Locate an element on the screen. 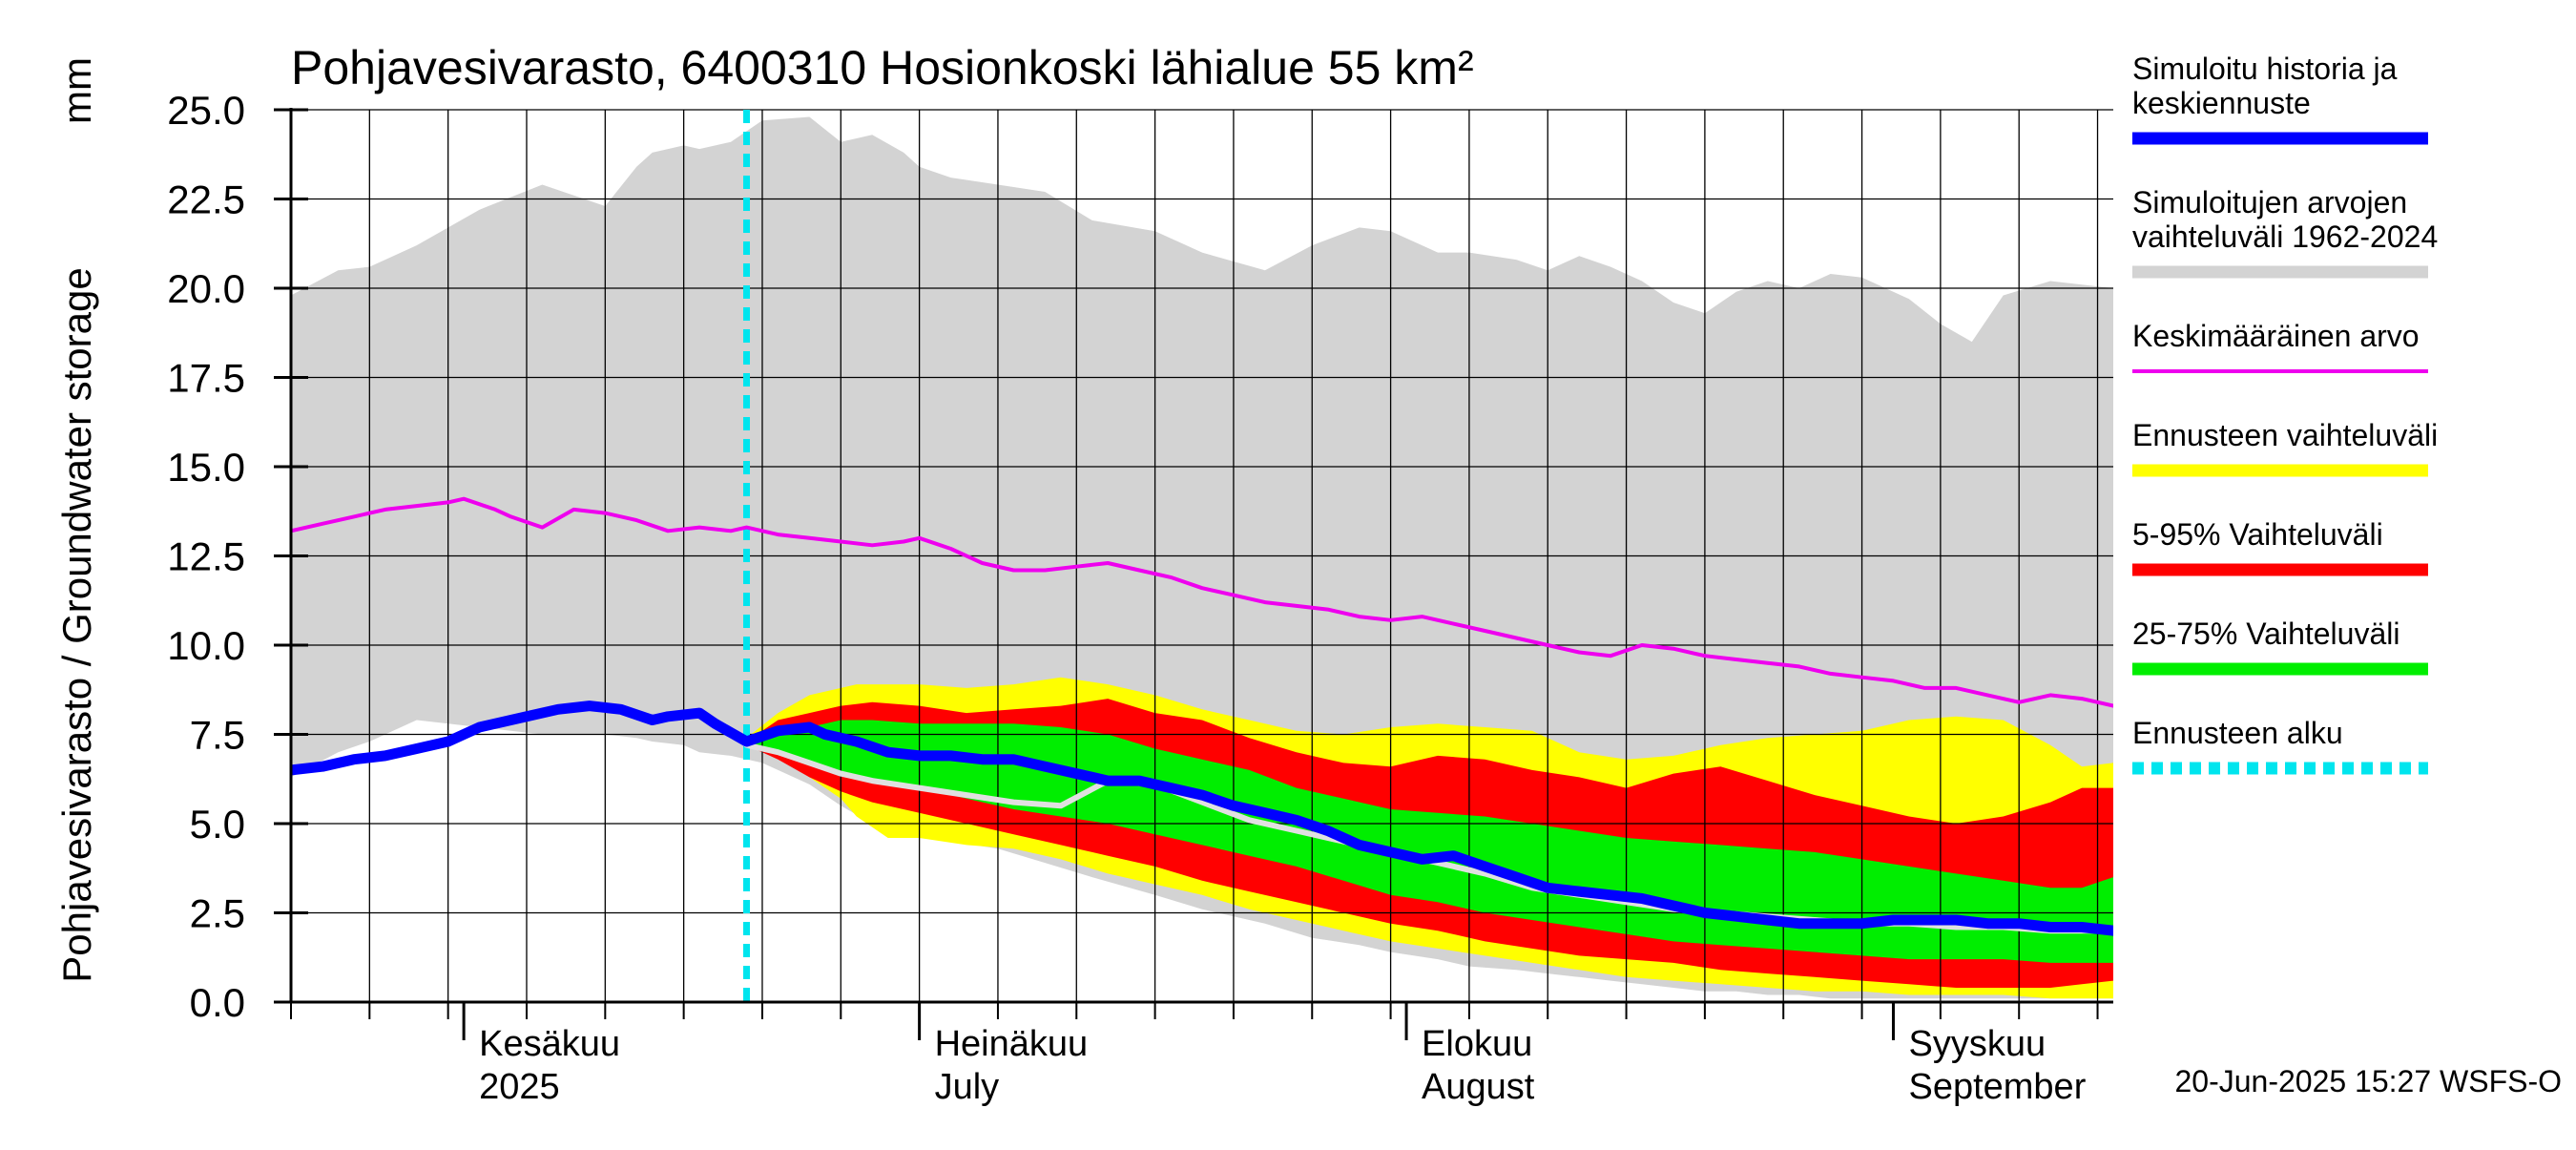  x-month-sublabel-0: 2025 is located at coordinates (519, 1087).